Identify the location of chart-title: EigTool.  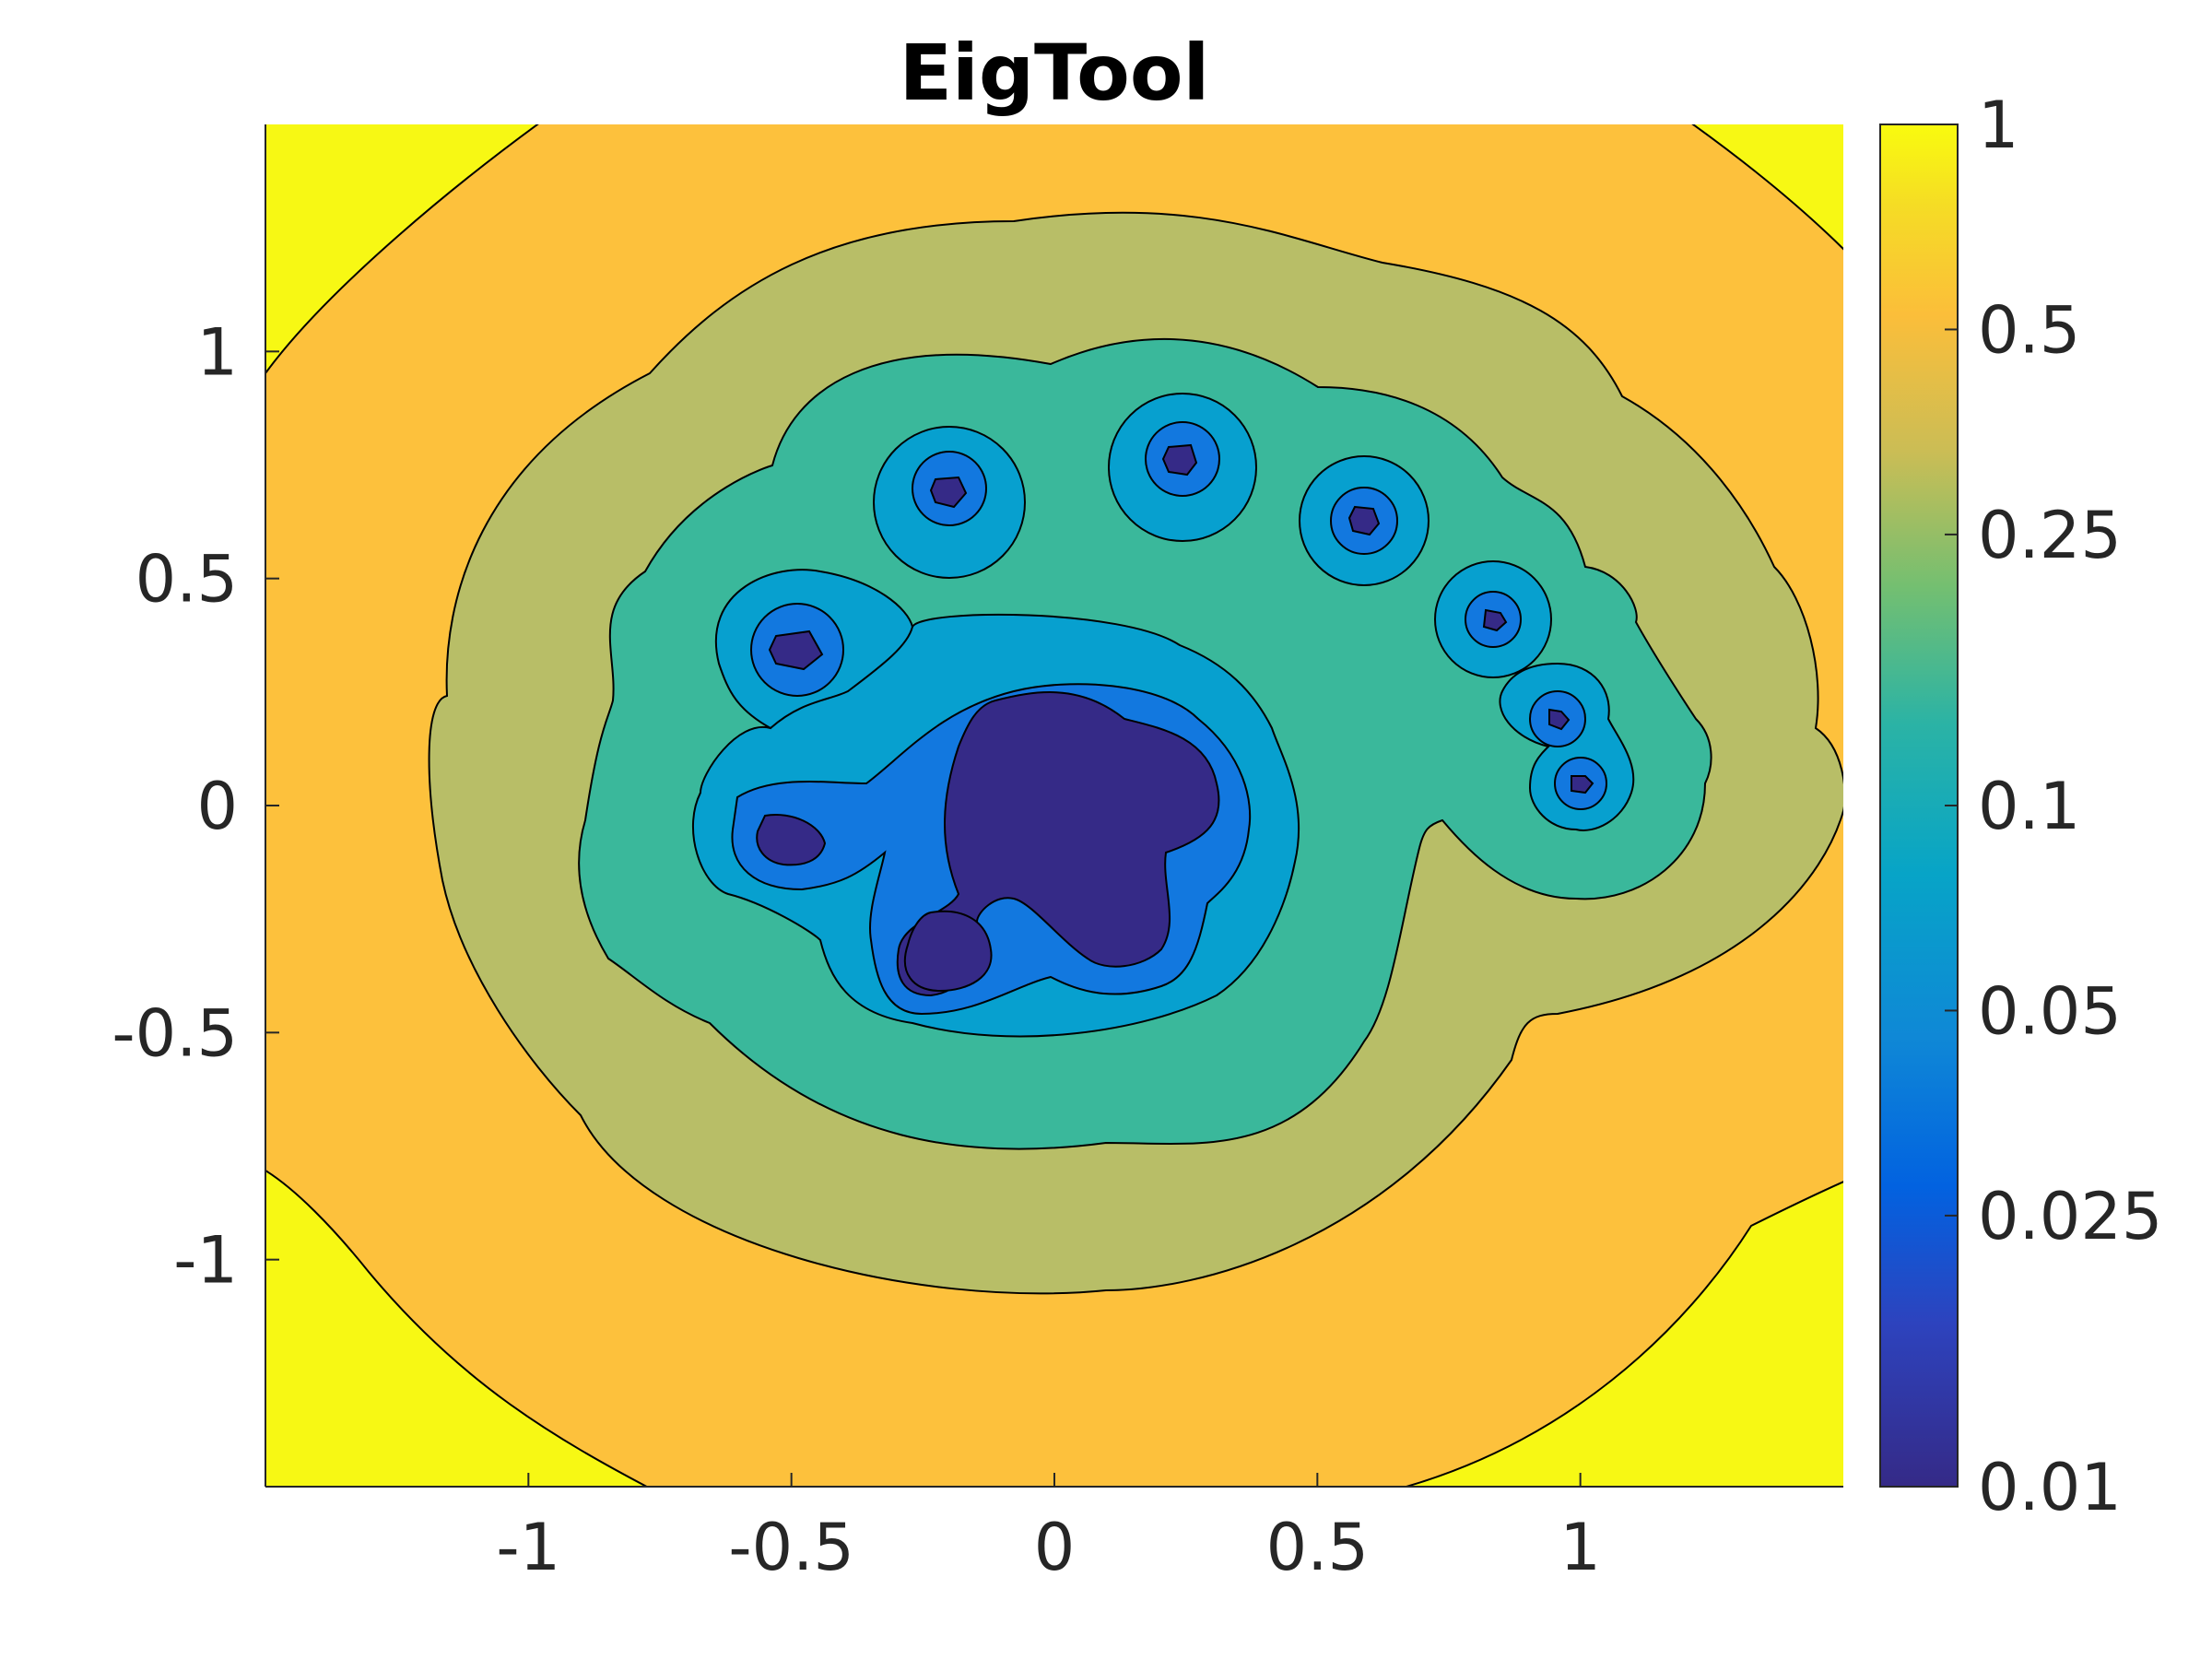
(1055, 73).